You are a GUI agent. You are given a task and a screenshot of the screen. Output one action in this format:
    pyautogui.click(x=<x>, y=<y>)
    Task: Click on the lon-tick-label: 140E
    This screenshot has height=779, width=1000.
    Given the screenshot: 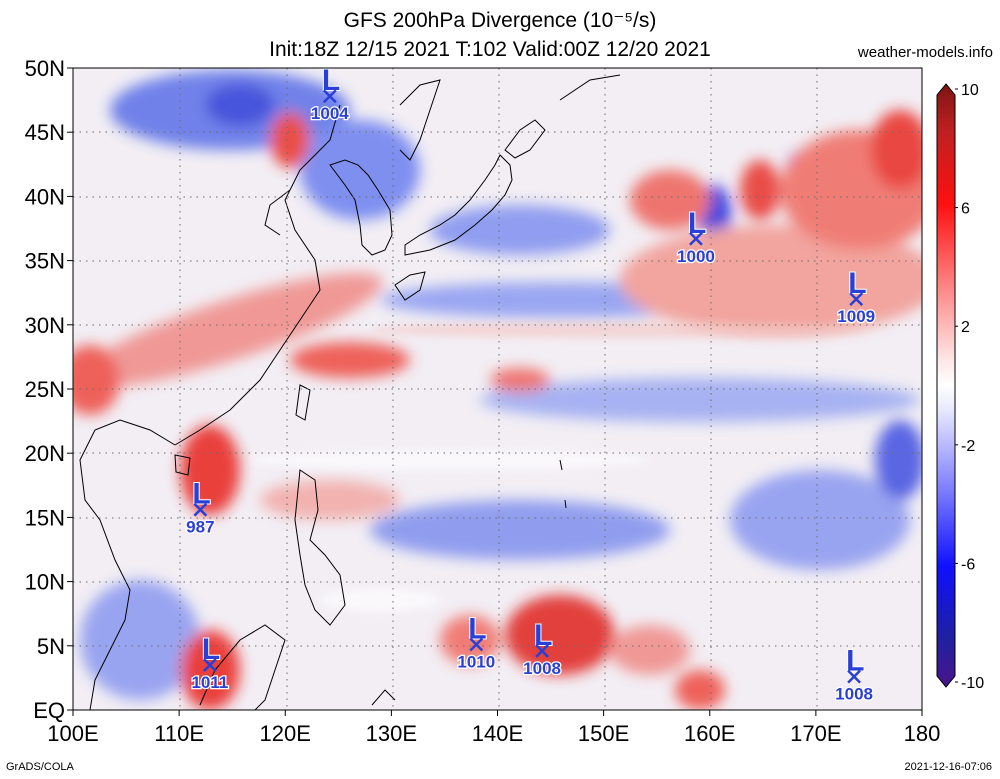 What is the action you would take?
    pyautogui.click(x=497, y=733)
    